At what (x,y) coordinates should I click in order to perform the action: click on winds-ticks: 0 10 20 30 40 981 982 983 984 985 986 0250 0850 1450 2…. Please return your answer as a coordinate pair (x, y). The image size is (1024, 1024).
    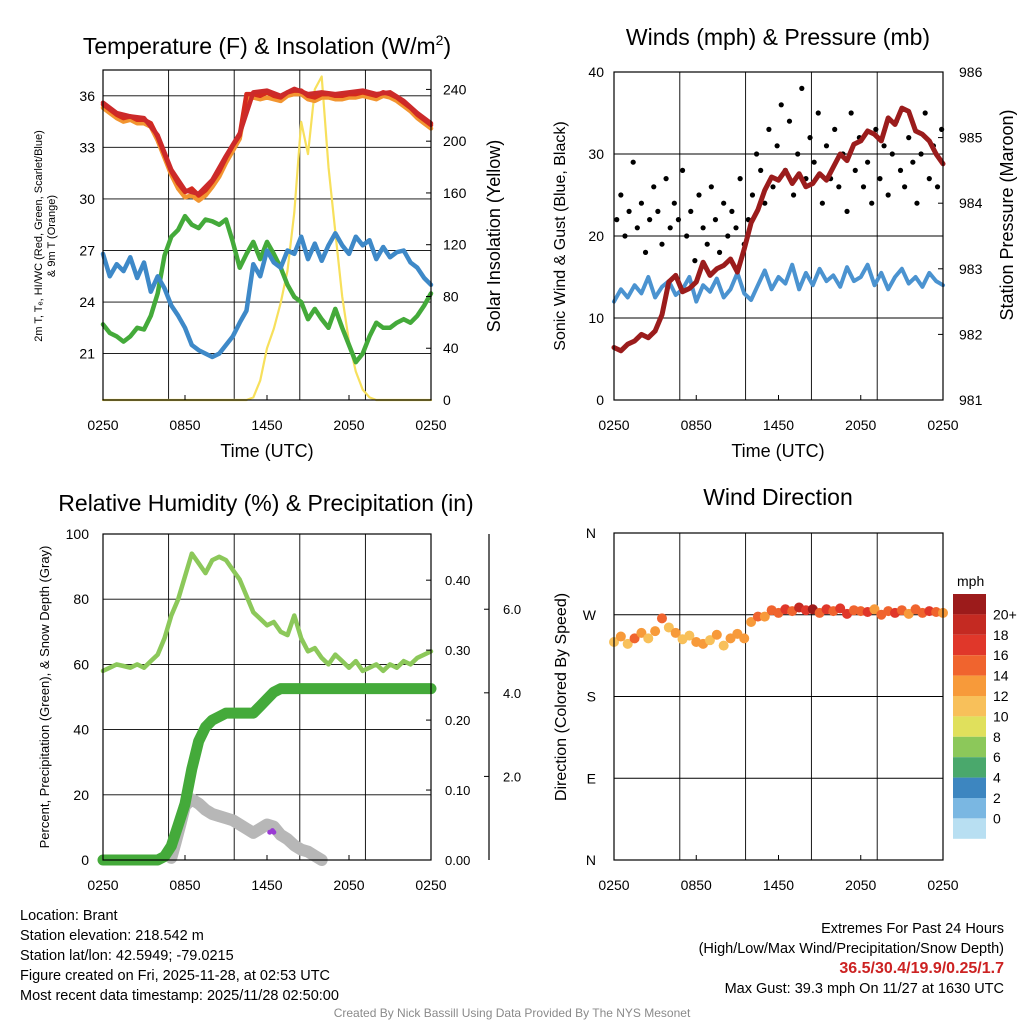
    Looking at the image, I should click on (785, 248).